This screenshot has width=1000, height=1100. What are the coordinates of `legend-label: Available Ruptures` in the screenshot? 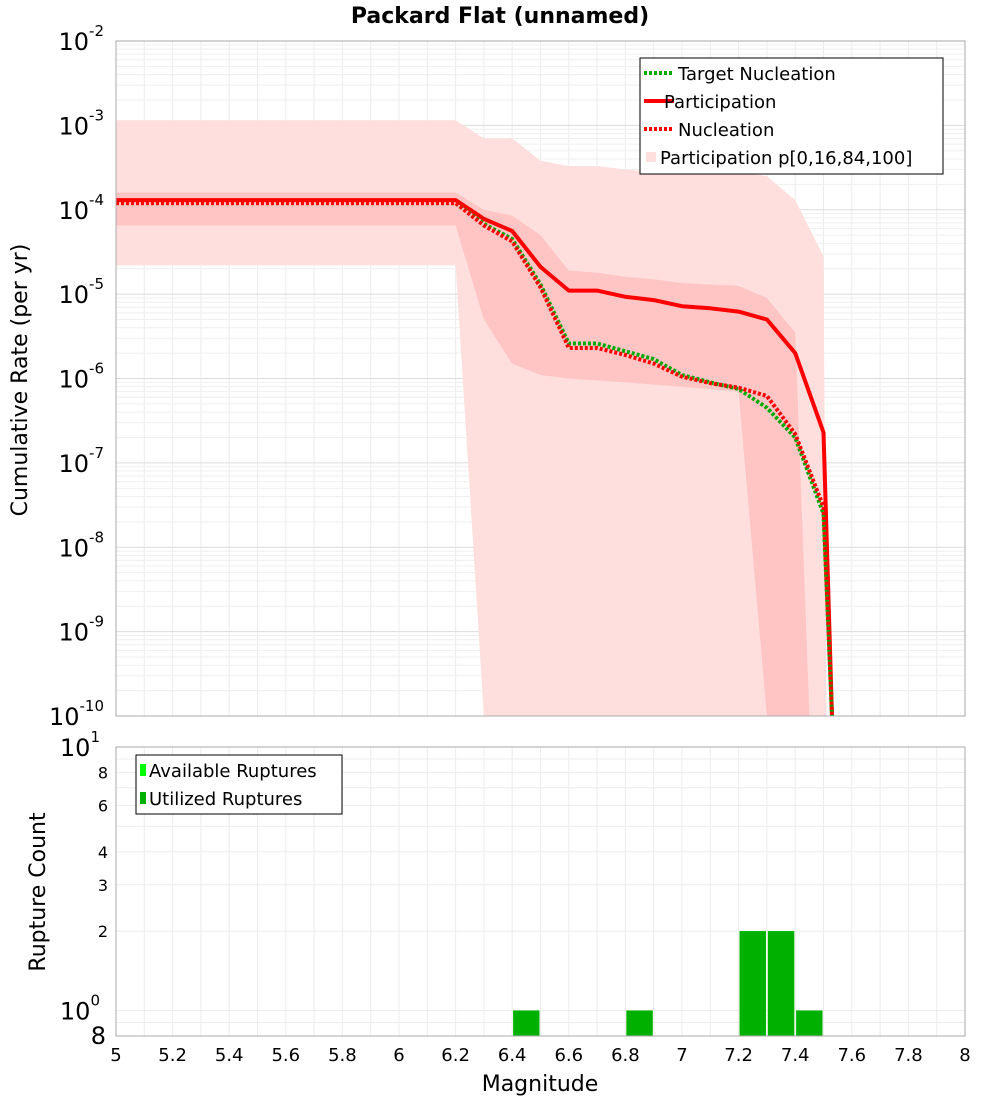 It's located at (233, 771).